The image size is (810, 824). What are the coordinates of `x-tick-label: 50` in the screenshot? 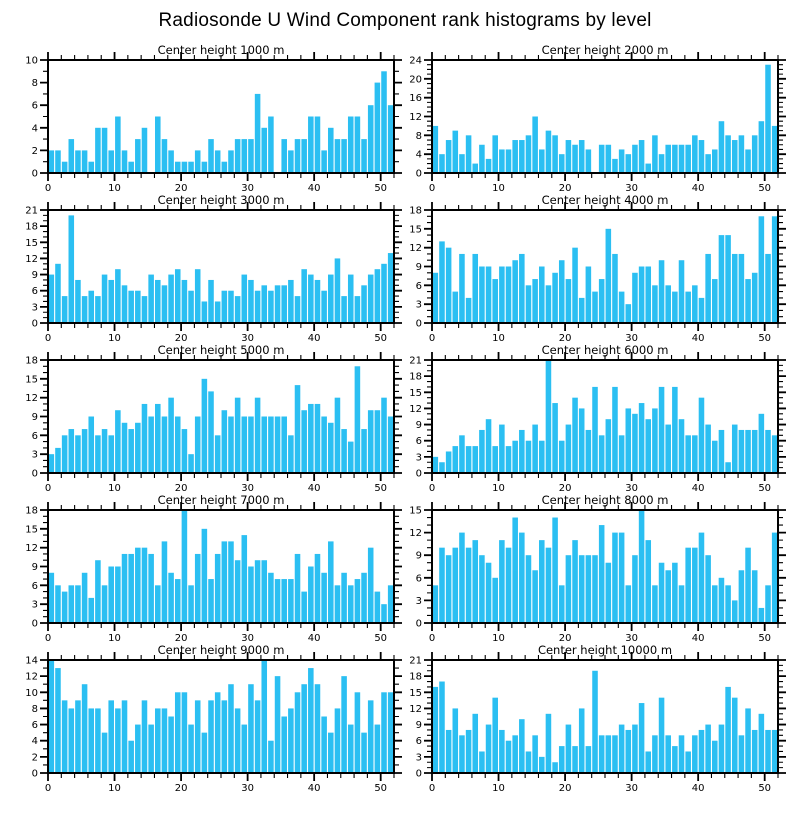 It's located at (764, 787).